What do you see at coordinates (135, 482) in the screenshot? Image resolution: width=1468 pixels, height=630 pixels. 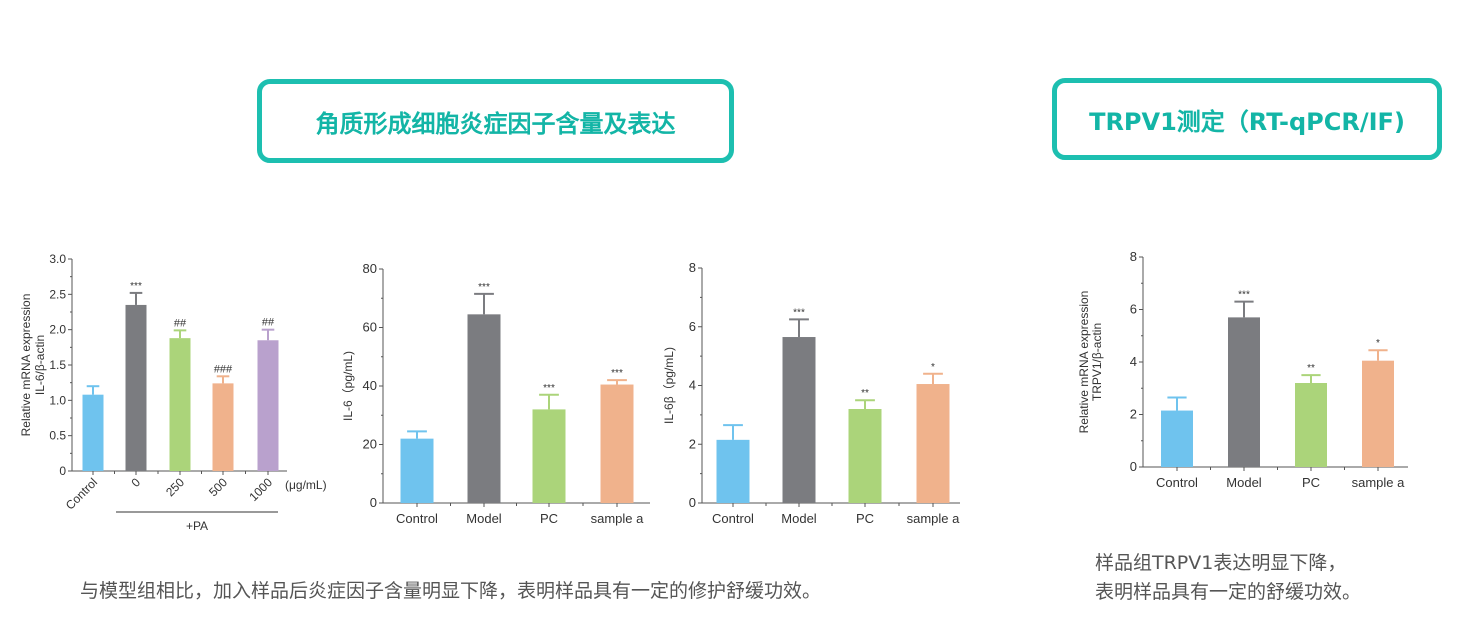 I see `x-tick-label: 0` at bounding box center [135, 482].